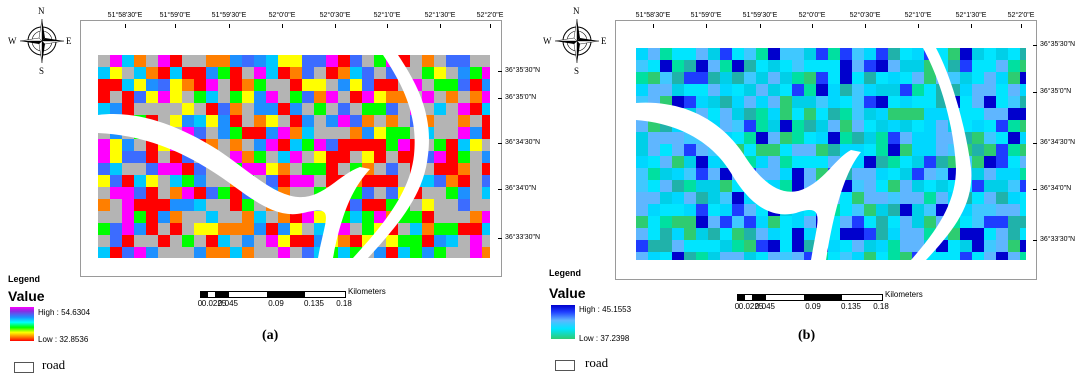 This screenshot has width=1086, height=374. What do you see at coordinates (563, 322) in the screenshot?
I see `legend-color-ramp` at bounding box center [563, 322].